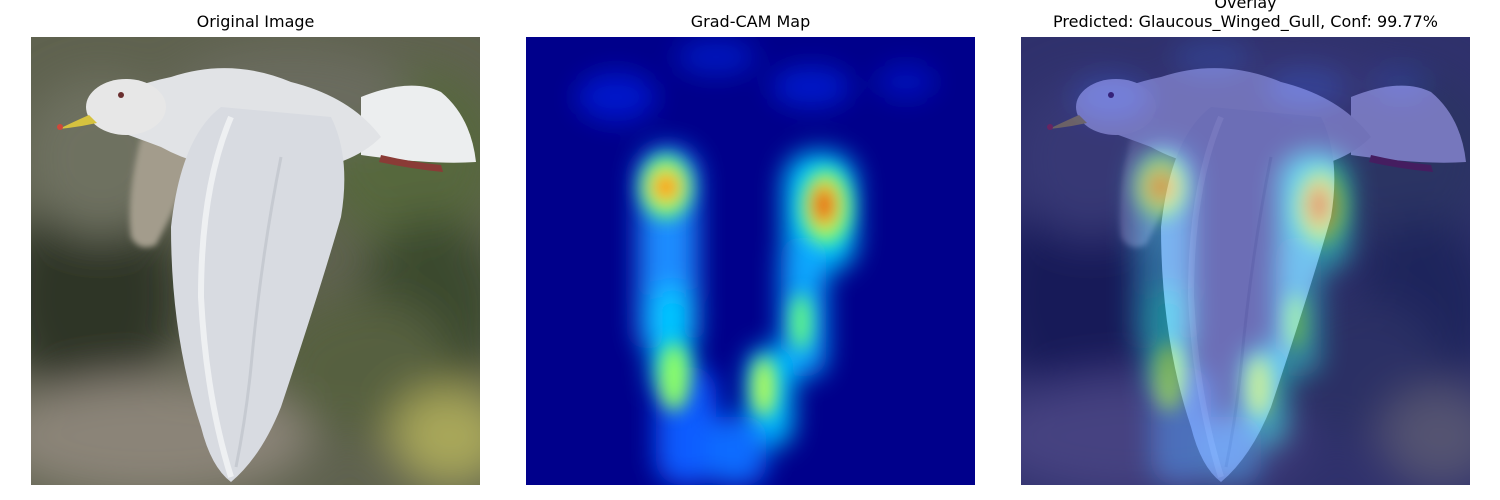 Image resolution: width=1500 pixels, height=500 pixels. What do you see at coordinates (255, 21) in the screenshot?
I see `original-image-title: Original Image` at bounding box center [255, 21].